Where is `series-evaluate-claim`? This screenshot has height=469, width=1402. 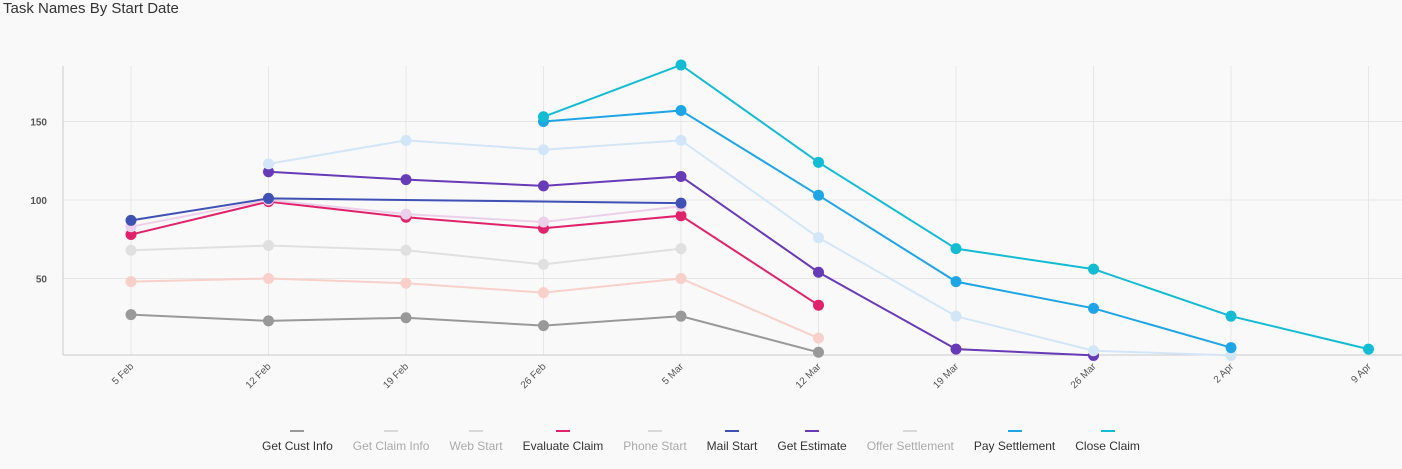
series-evaluate-claim is located at coordinates (475, 253).